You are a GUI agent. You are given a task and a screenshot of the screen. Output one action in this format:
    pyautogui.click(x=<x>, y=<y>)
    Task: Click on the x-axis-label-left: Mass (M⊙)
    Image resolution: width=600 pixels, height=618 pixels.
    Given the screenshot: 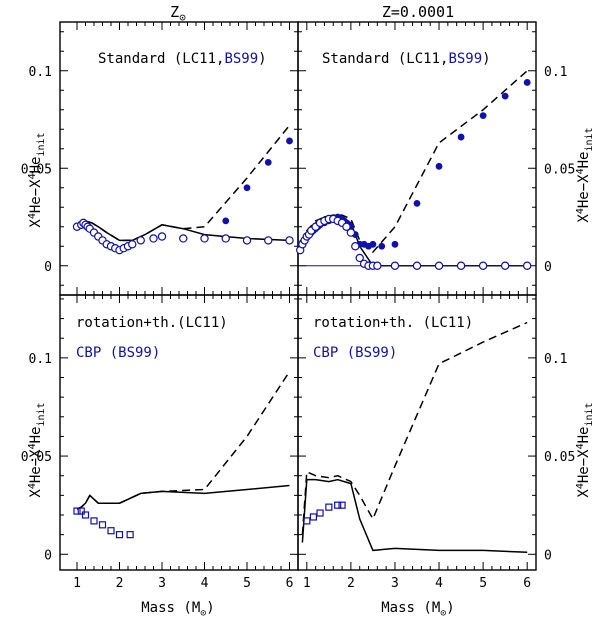 What is the action you would take?
    pyautogui.click(x=177, y=609)
    